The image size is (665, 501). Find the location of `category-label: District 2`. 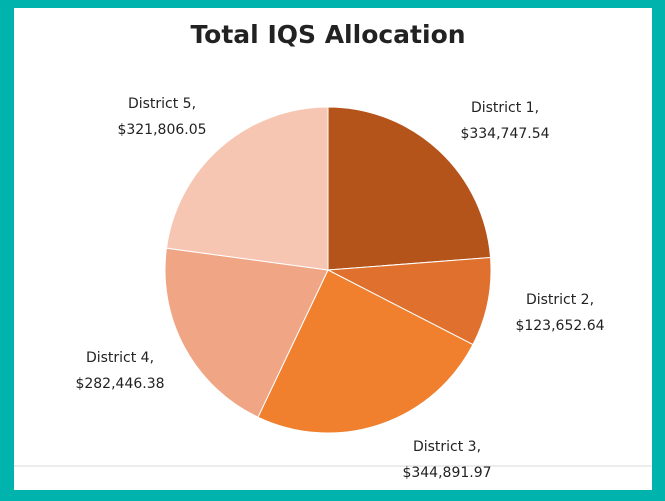

category-label: District 2 is located at coordinates (558, 300).